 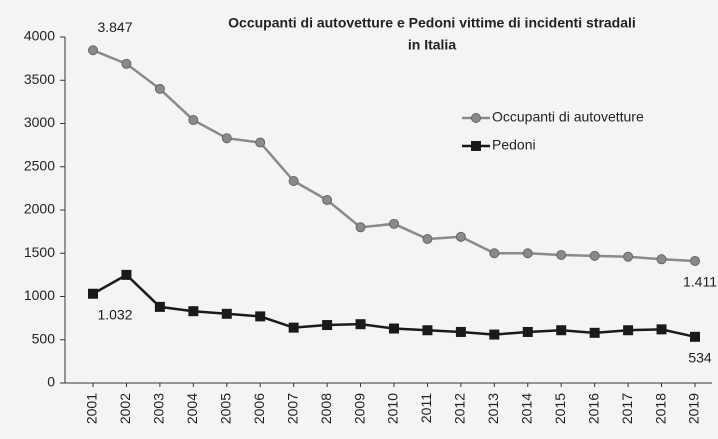 I want to click on x-tick-label: 2013, so click(x=493, y=408).